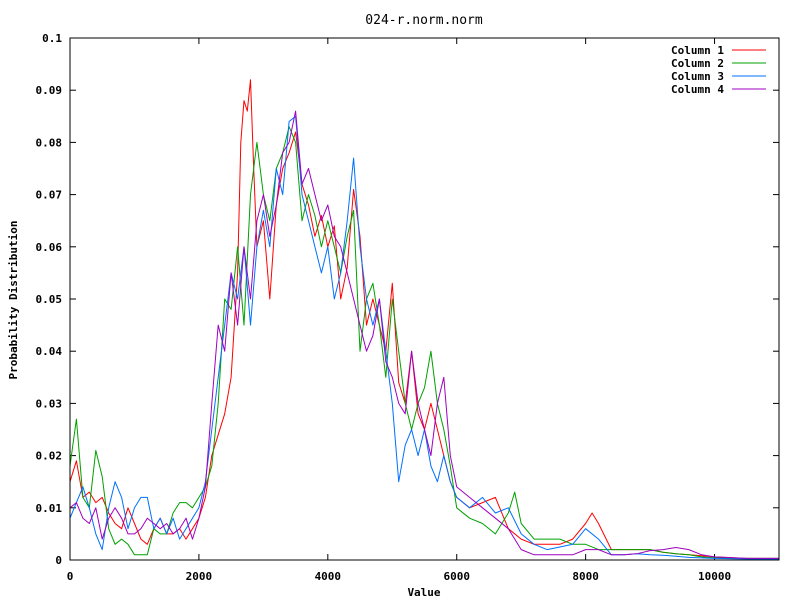  What do you see at coordinates (58, 560) in the screenshot?
I see `y-tick-label: 0` at bounding box center [58, 560].